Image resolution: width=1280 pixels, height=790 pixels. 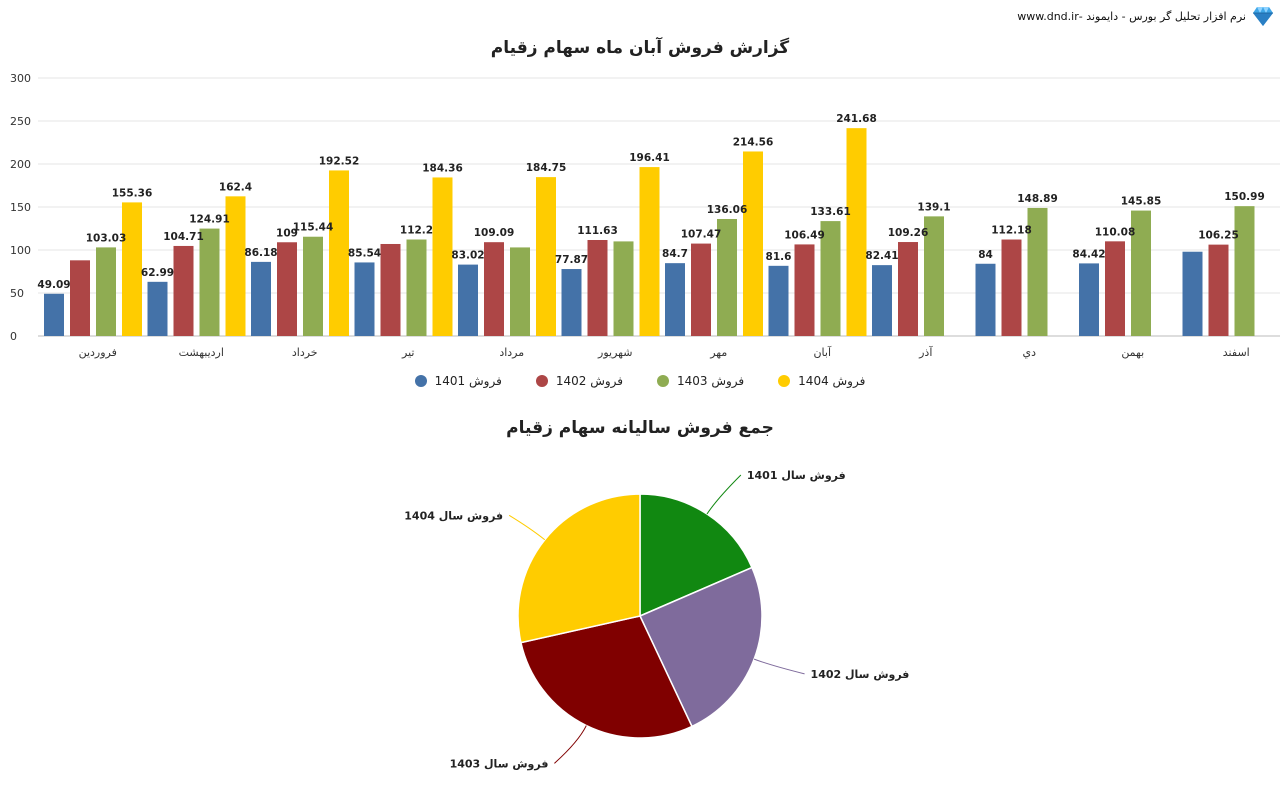 What do you see at coordinates (20, 250) in the screenshot?
I see `y-tick-label: 100` at bounding box center [20, 250].